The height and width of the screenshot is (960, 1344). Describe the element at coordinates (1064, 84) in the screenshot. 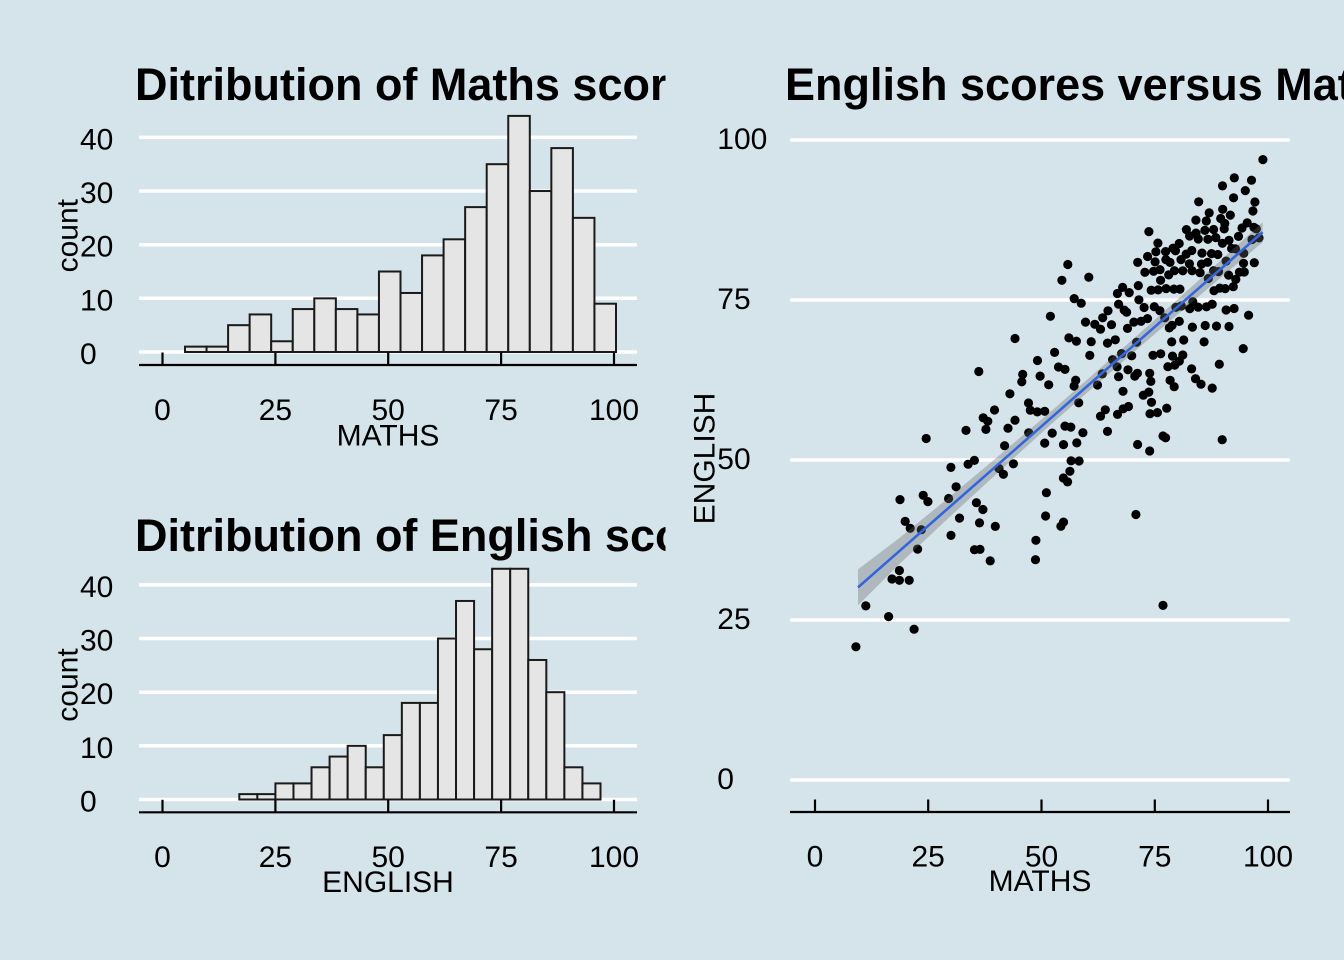

I see `svg-text:English scores versus Maths sc: English scores versus Maths scores` at that location.